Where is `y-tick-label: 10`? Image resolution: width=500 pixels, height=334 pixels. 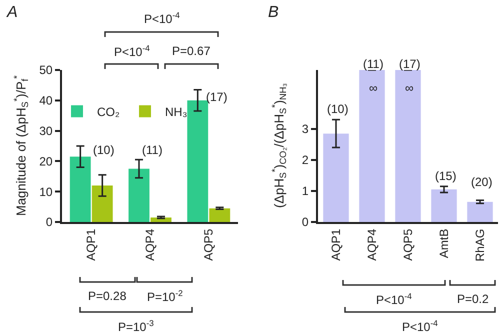
y-tick-label: 10 is located at coordinates (46, 191).